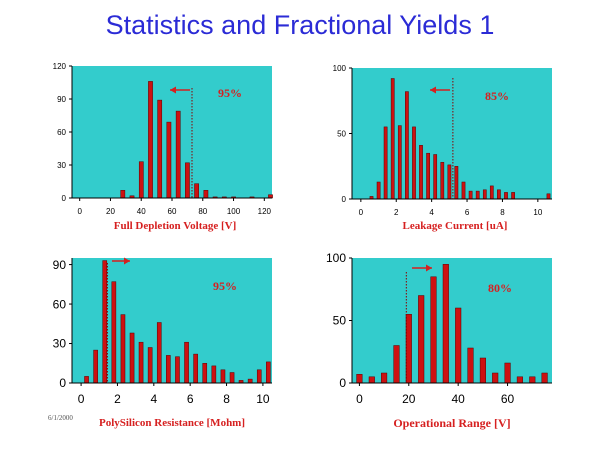  I want to click on x-tick-label: 80, so click(202, 211).